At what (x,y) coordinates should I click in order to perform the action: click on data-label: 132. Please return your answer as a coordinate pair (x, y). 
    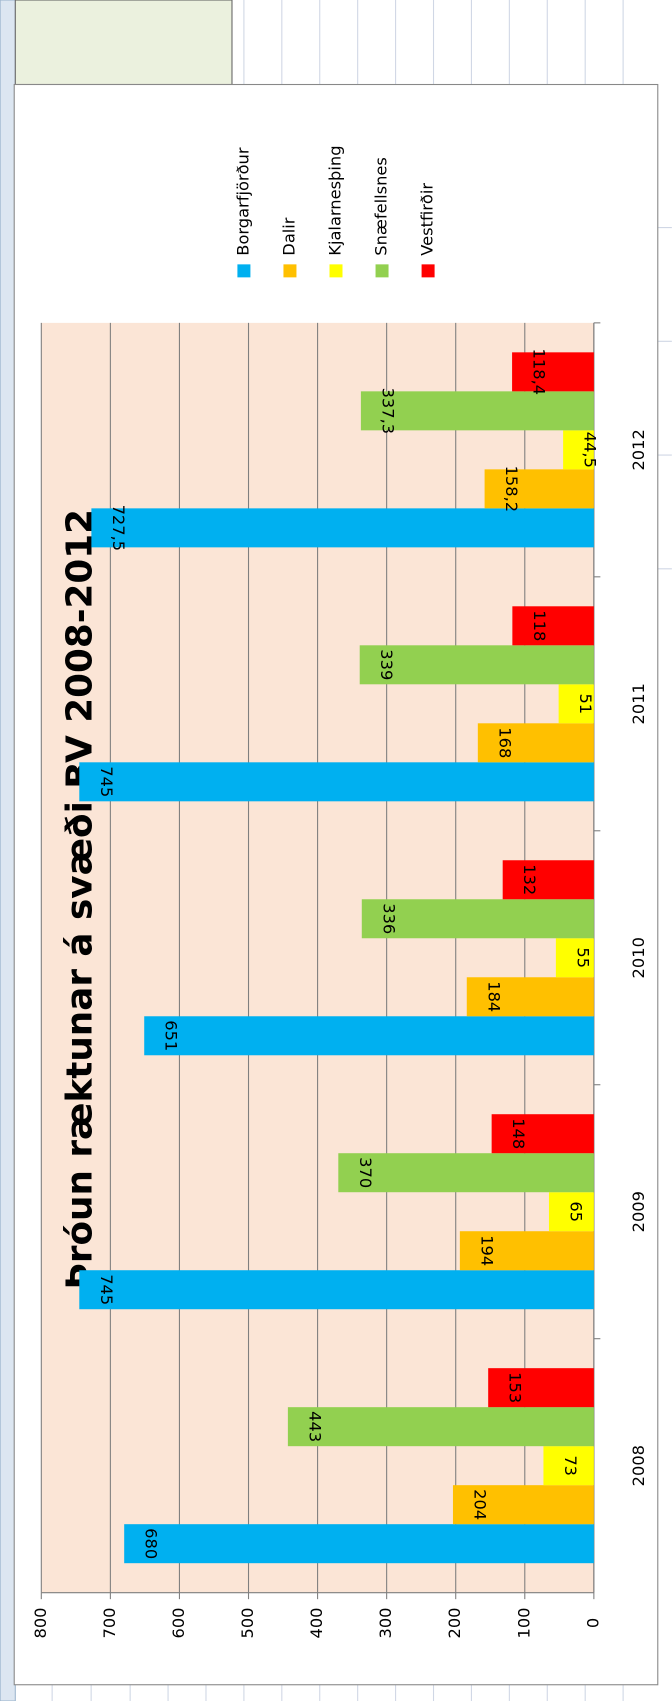
    Looking at the image, I should click on (529, 879).